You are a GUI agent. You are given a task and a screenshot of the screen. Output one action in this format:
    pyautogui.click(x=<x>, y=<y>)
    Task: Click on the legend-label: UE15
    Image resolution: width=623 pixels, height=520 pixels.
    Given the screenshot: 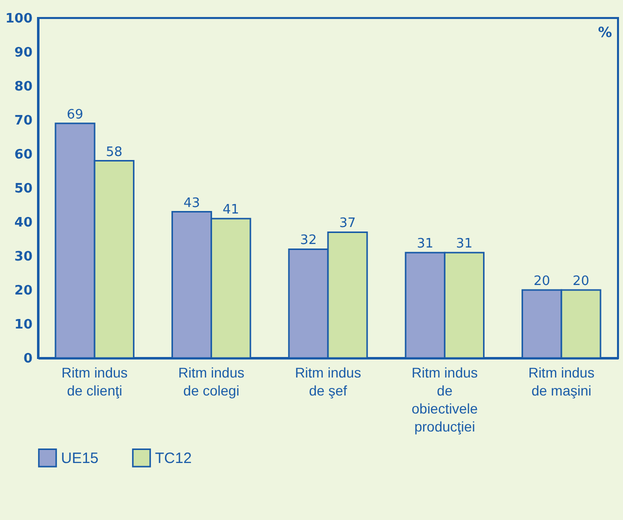 What is the action you would take?
    pyautogui.click(x=80, y=458)
    